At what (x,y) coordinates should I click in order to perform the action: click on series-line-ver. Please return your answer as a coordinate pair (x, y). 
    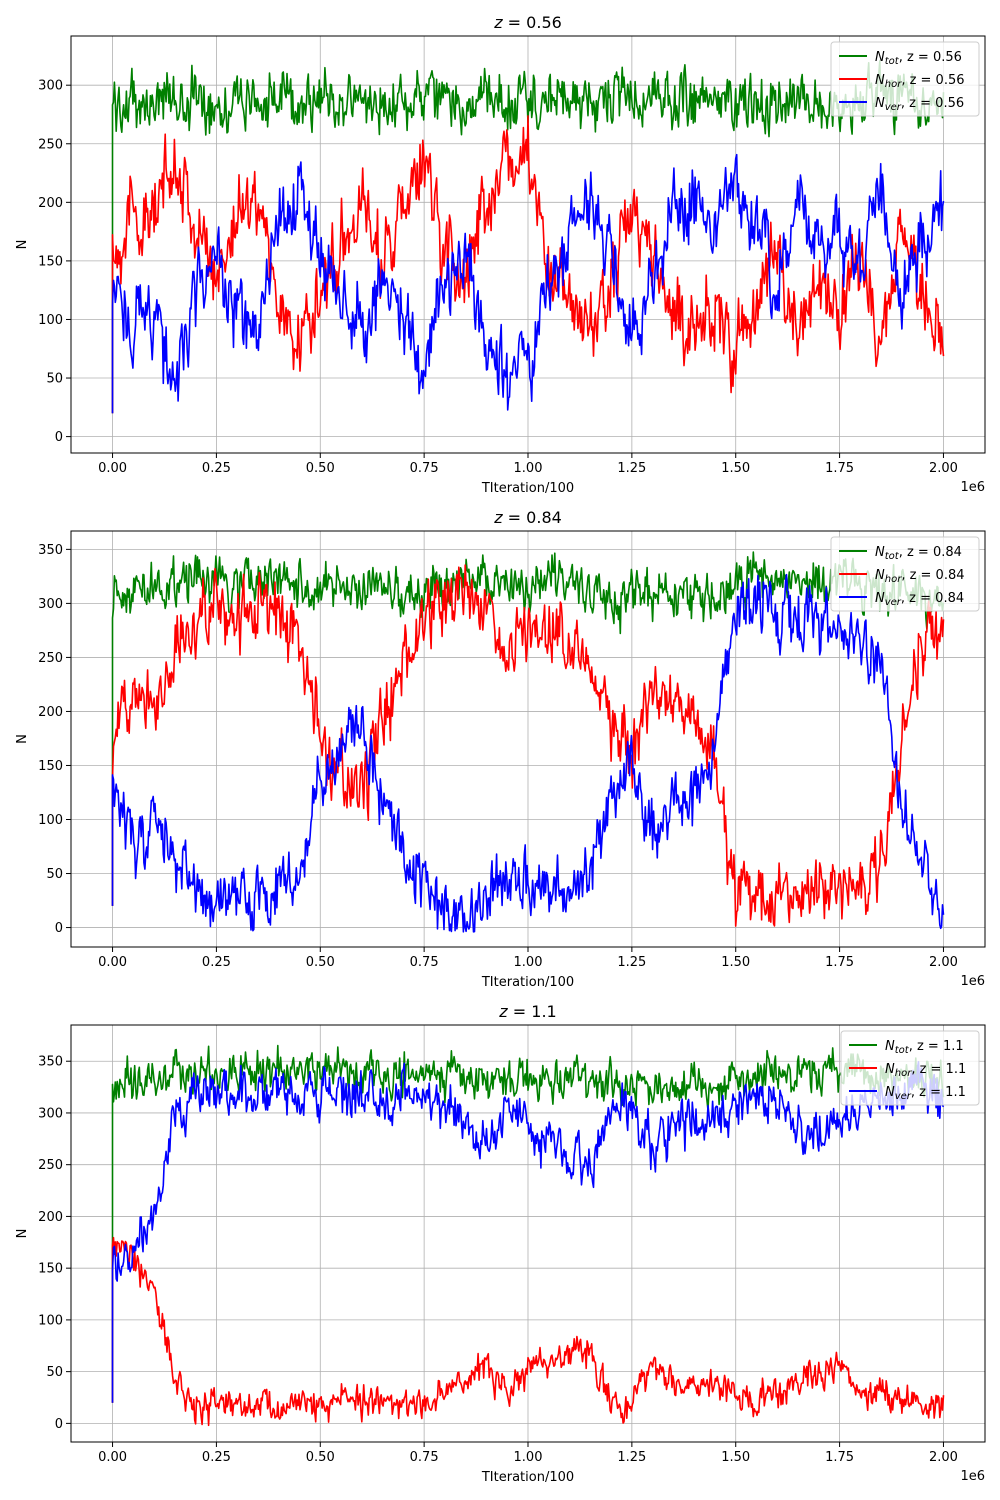
    Looking at the image, I should click on (528, 283).